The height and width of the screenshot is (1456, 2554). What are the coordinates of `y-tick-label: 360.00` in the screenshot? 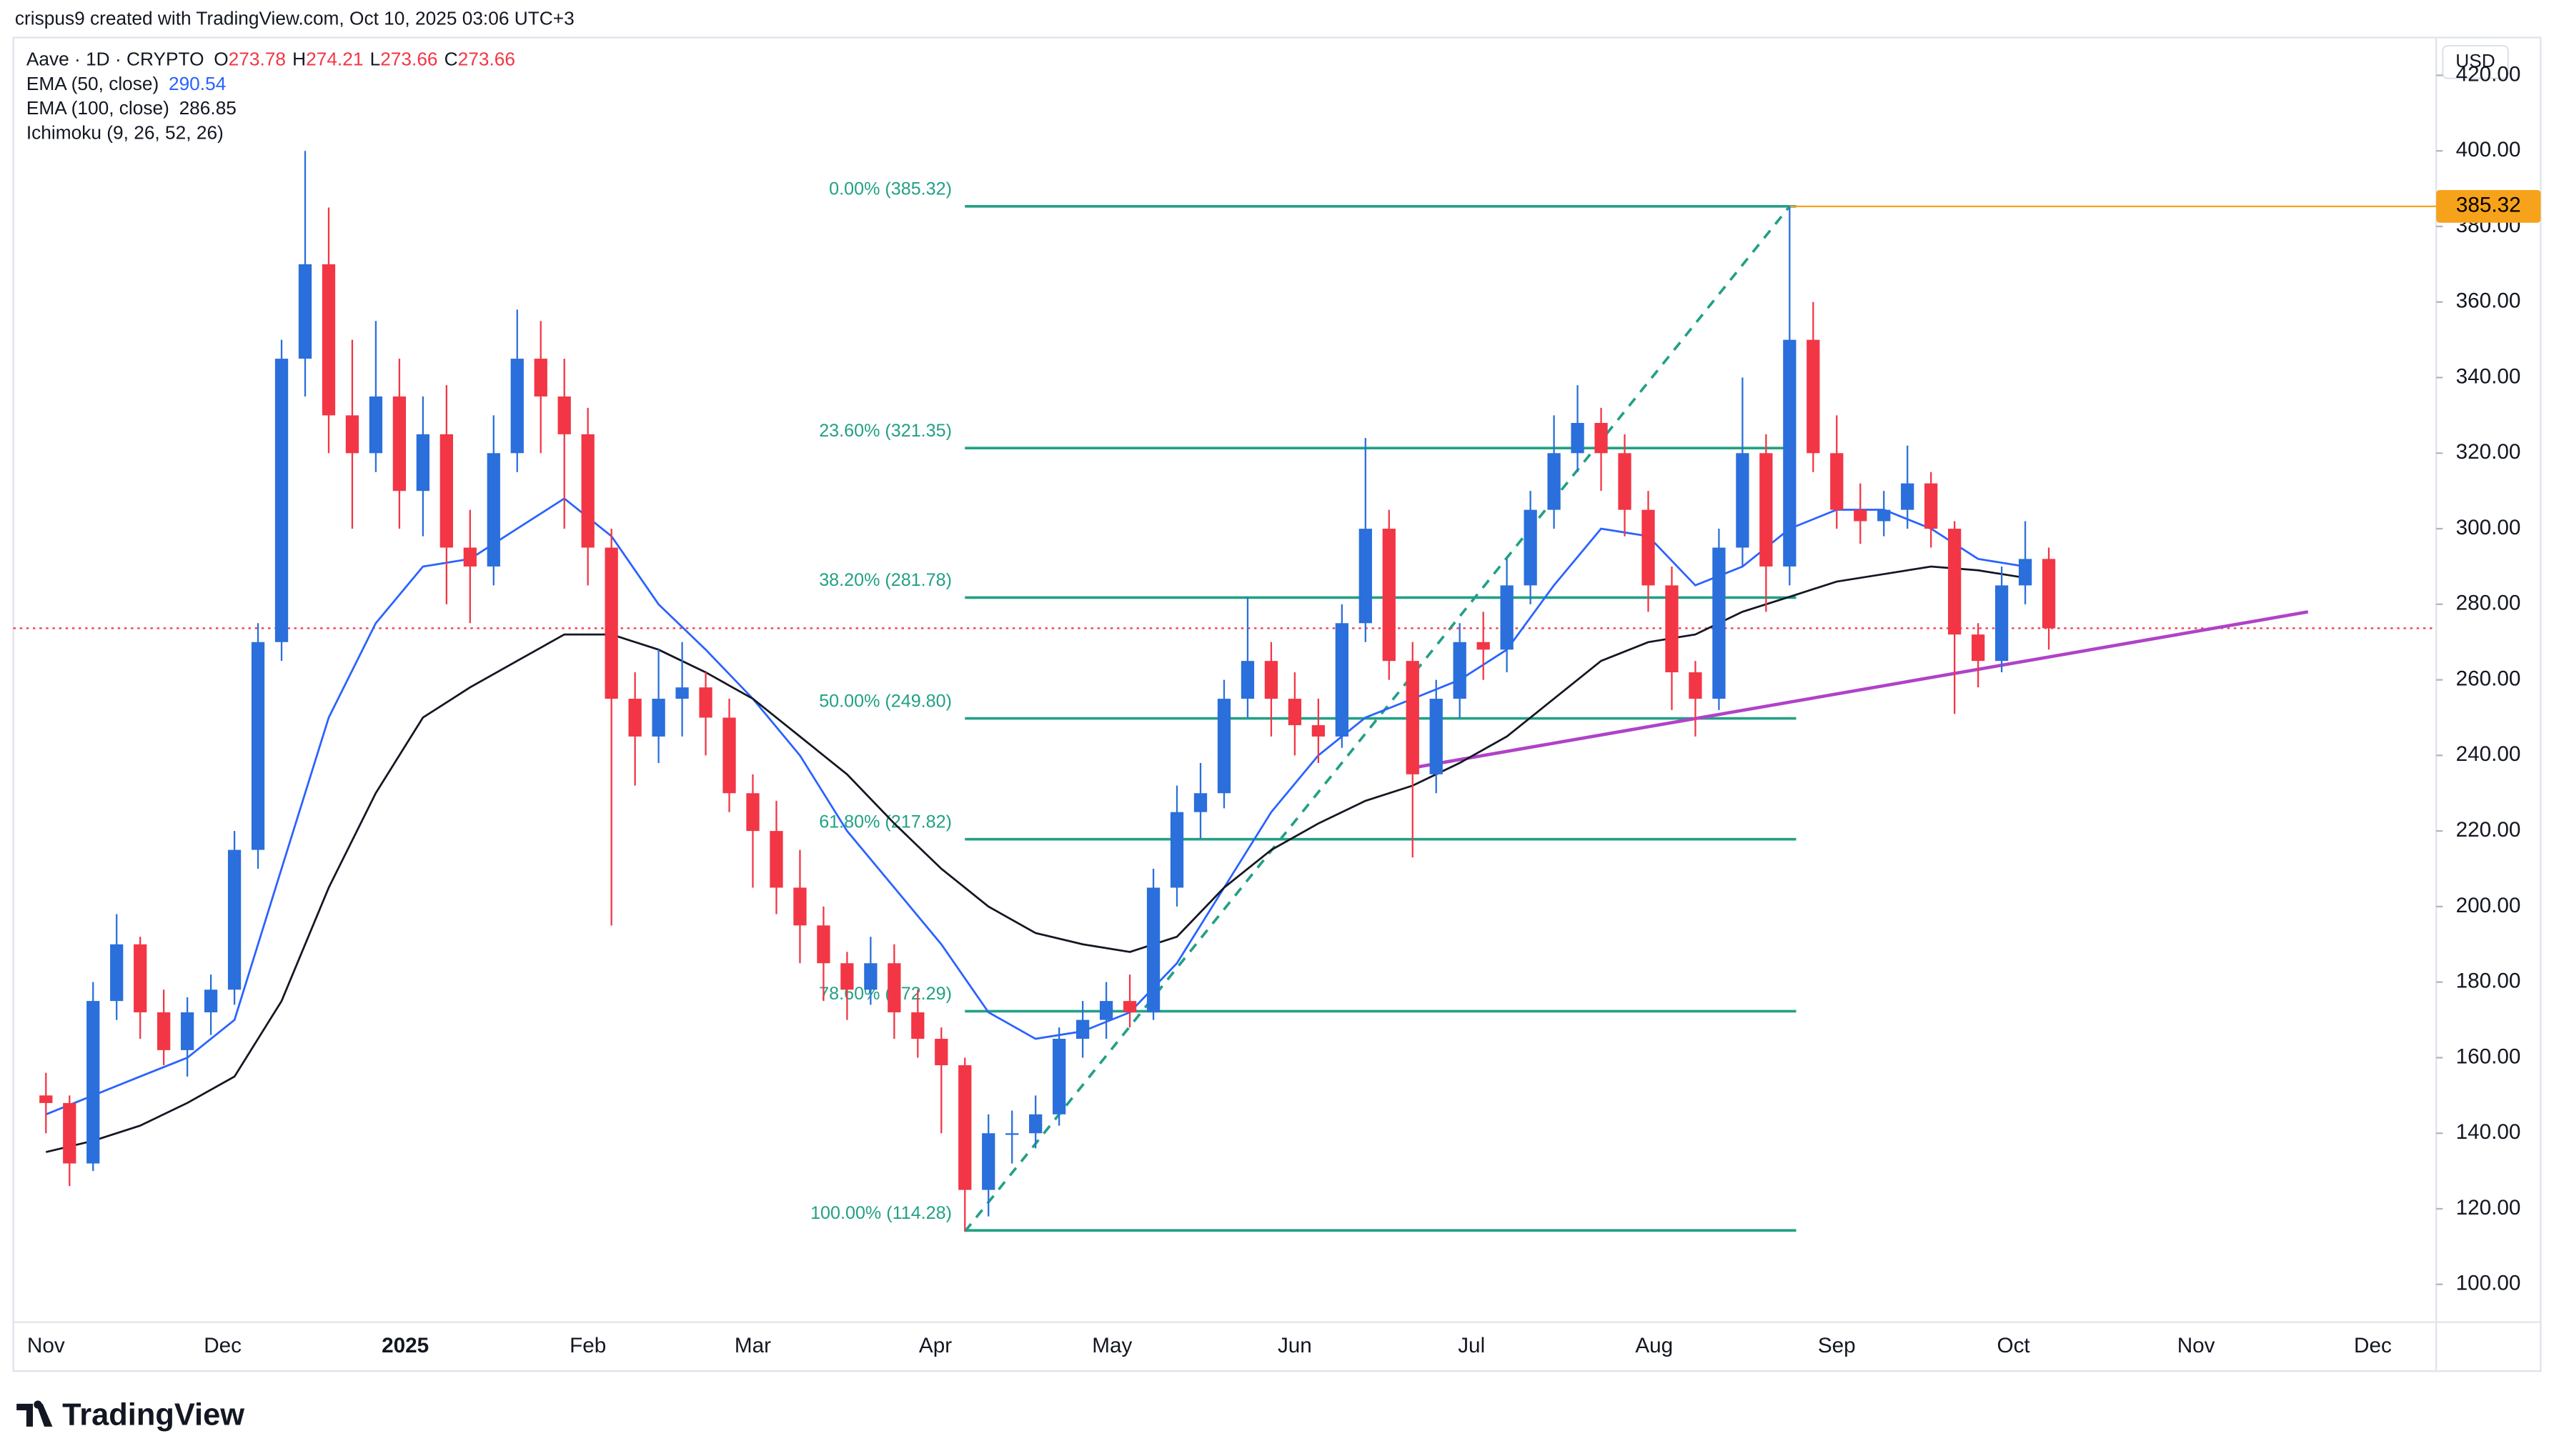 It's located at (2488, 301).